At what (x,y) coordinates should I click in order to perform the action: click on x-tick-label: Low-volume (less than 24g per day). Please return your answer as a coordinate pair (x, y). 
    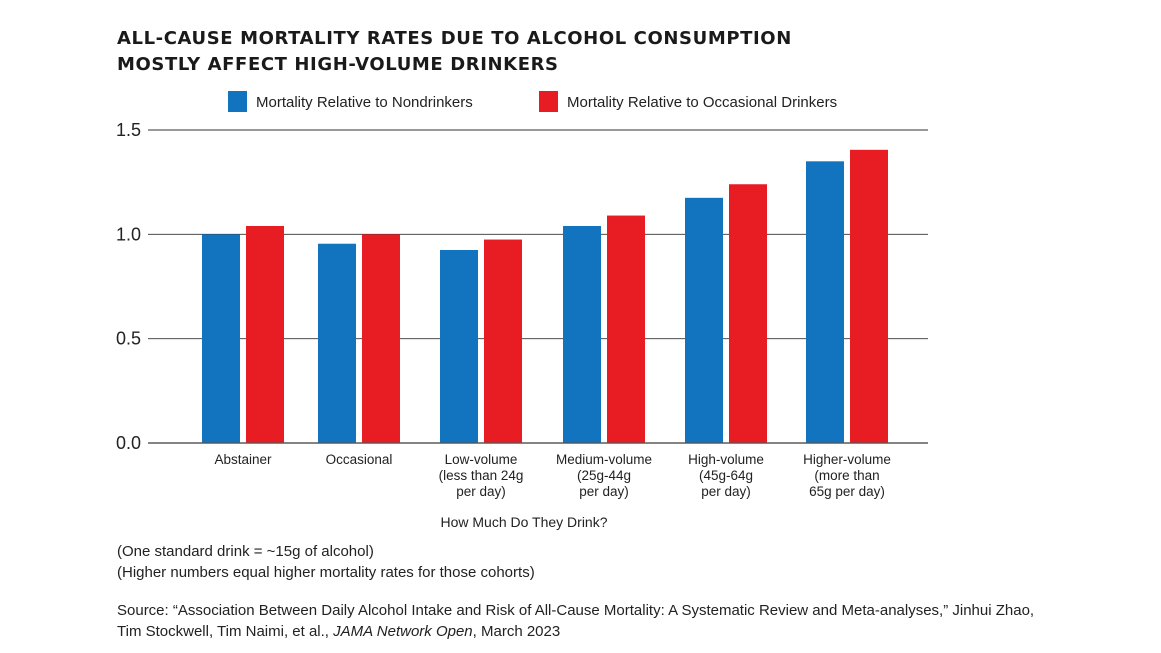
    Looking at the image, I should click on (481, 475).